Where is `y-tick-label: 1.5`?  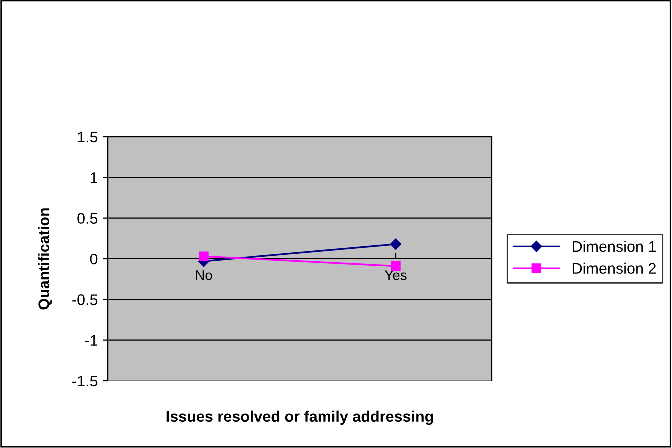
y-tick-label: 1.5 is located at coordinates (88, 137).